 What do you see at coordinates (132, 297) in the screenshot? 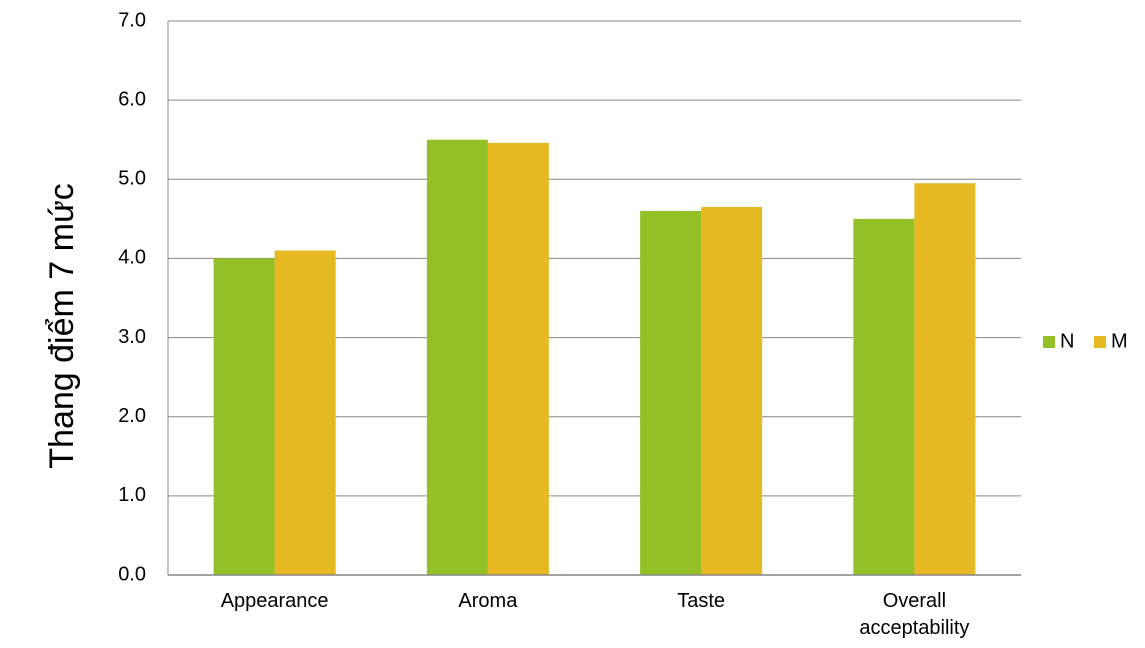
I see `y-tick-labels: 0.0 1.0 2.0 3.0 4.0 5.0 6.0 7.0` at bounding box center [132, 297].